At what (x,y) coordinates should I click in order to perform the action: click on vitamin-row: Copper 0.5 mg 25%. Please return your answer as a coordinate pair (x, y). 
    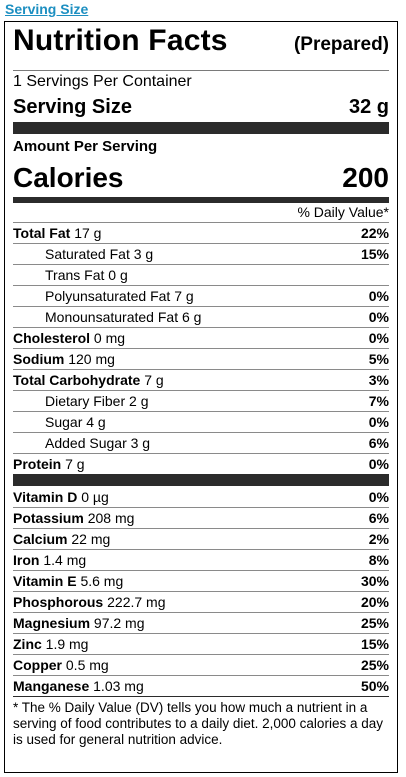
    Looking at the image, I should click on (201, 664).